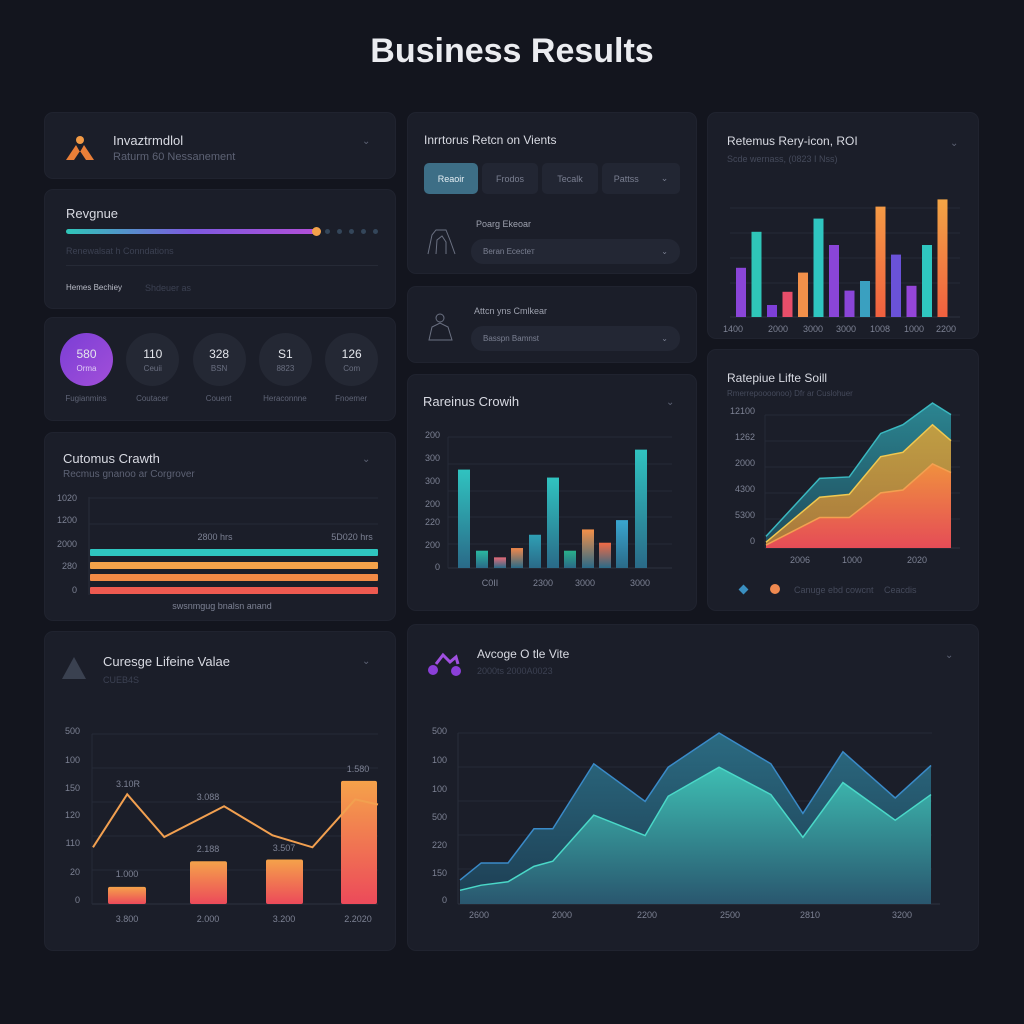 The height and width of the screenshot is (1024, 1024). What do you see at coordinates (790, 393) in the screenshot?
I see `revenue-lifetime-subtitle: Rmerrepoooonoo) Dfr ar Cuslohuer` at bounding box center [790, 393].